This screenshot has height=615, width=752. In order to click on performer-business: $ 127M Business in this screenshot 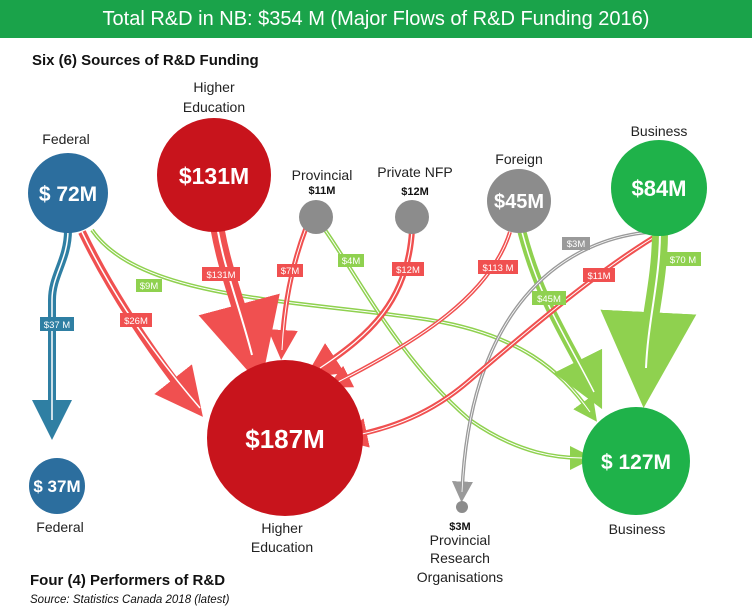, I will do `click(636, 472)`.